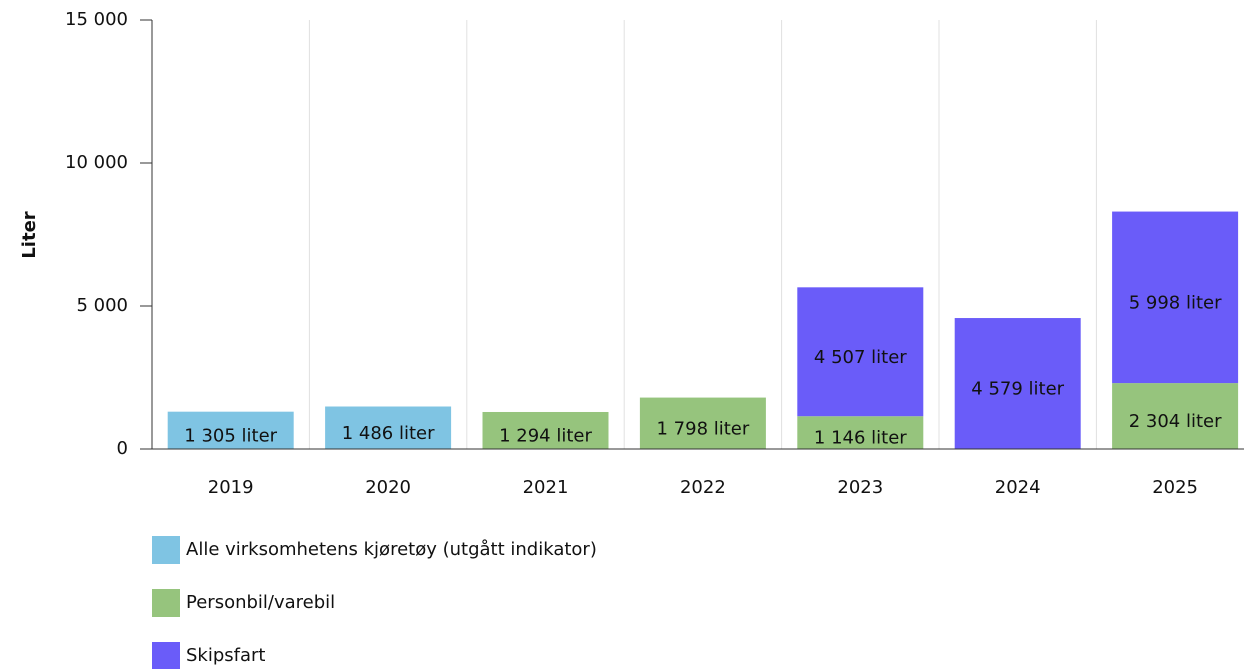 The height and width of the screenshot is (669, 1244). Describe the element at coordinates (29, 234) in the screenshot. I see `y-axis-label: Liter` at that location.